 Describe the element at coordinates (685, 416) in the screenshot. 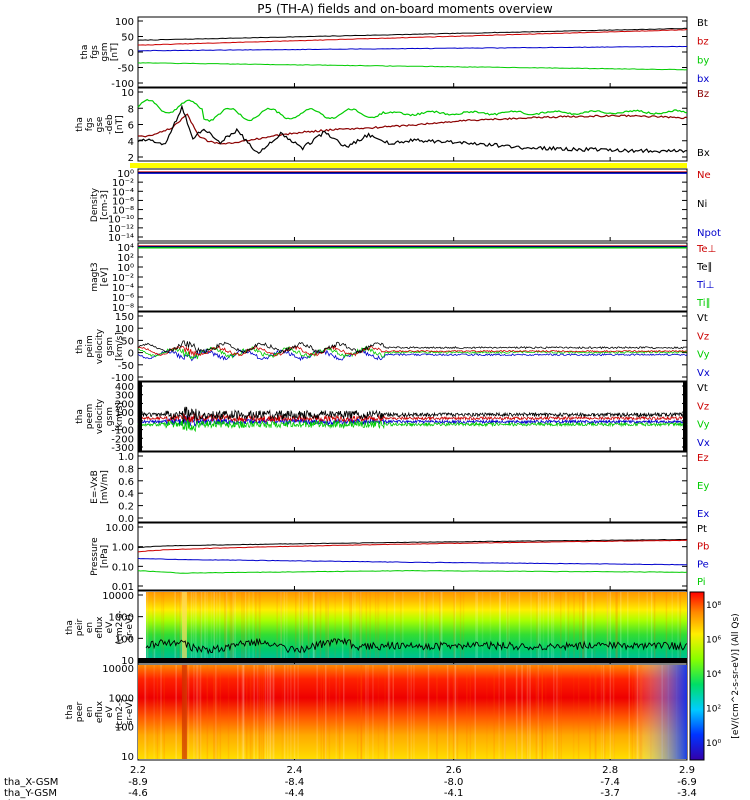

I see `data-gap-right` at that location.